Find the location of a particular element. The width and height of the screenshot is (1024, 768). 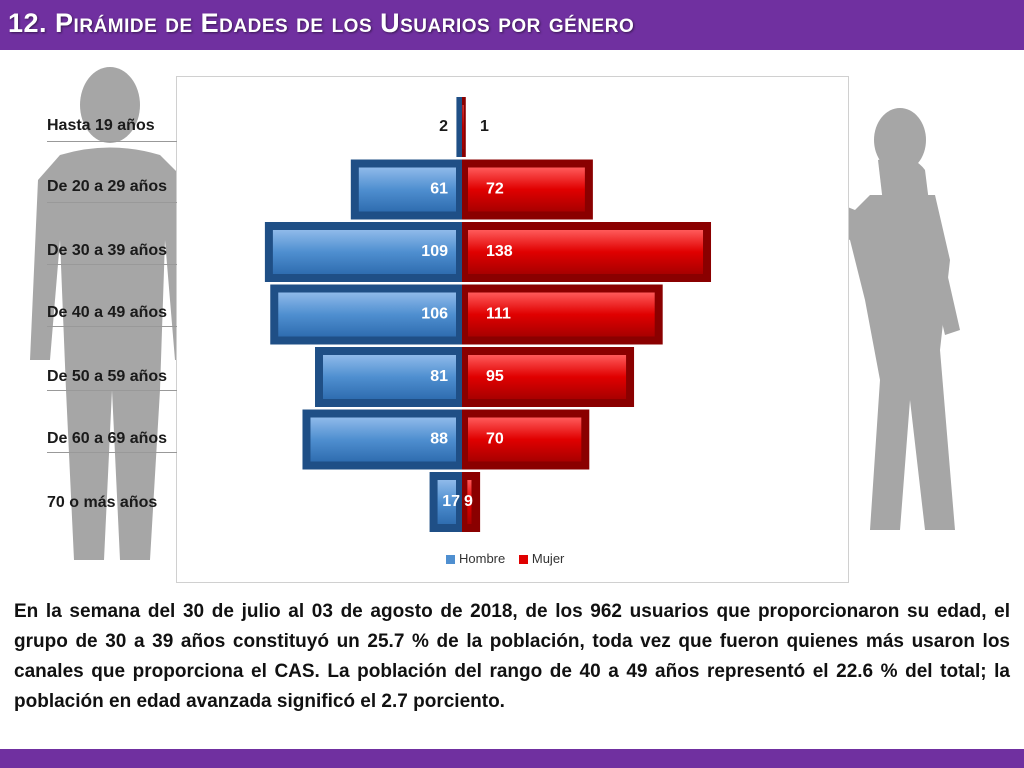

legend-label: Hombre is located at coordinates (482, 558).